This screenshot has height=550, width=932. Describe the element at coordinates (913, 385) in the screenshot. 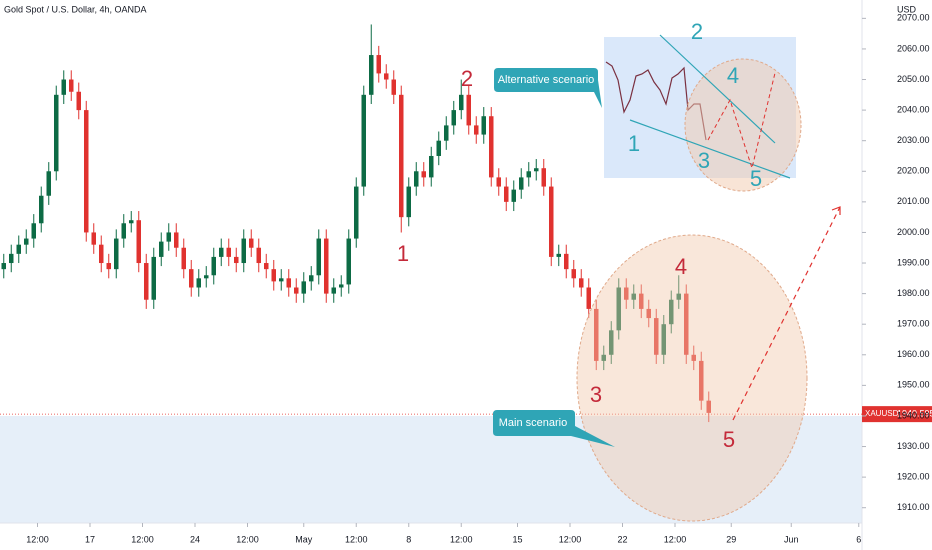

I see `y-tick-label: 1950.00` at that location.